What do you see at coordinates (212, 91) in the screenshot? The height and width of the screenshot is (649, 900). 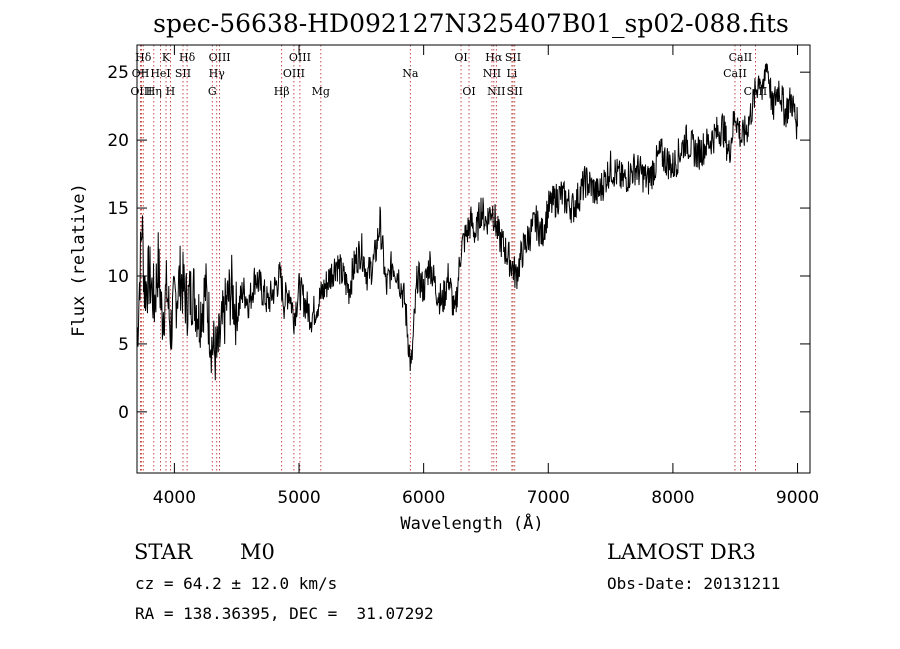 I see `marker-label: G` at bounding box center [212, 91].